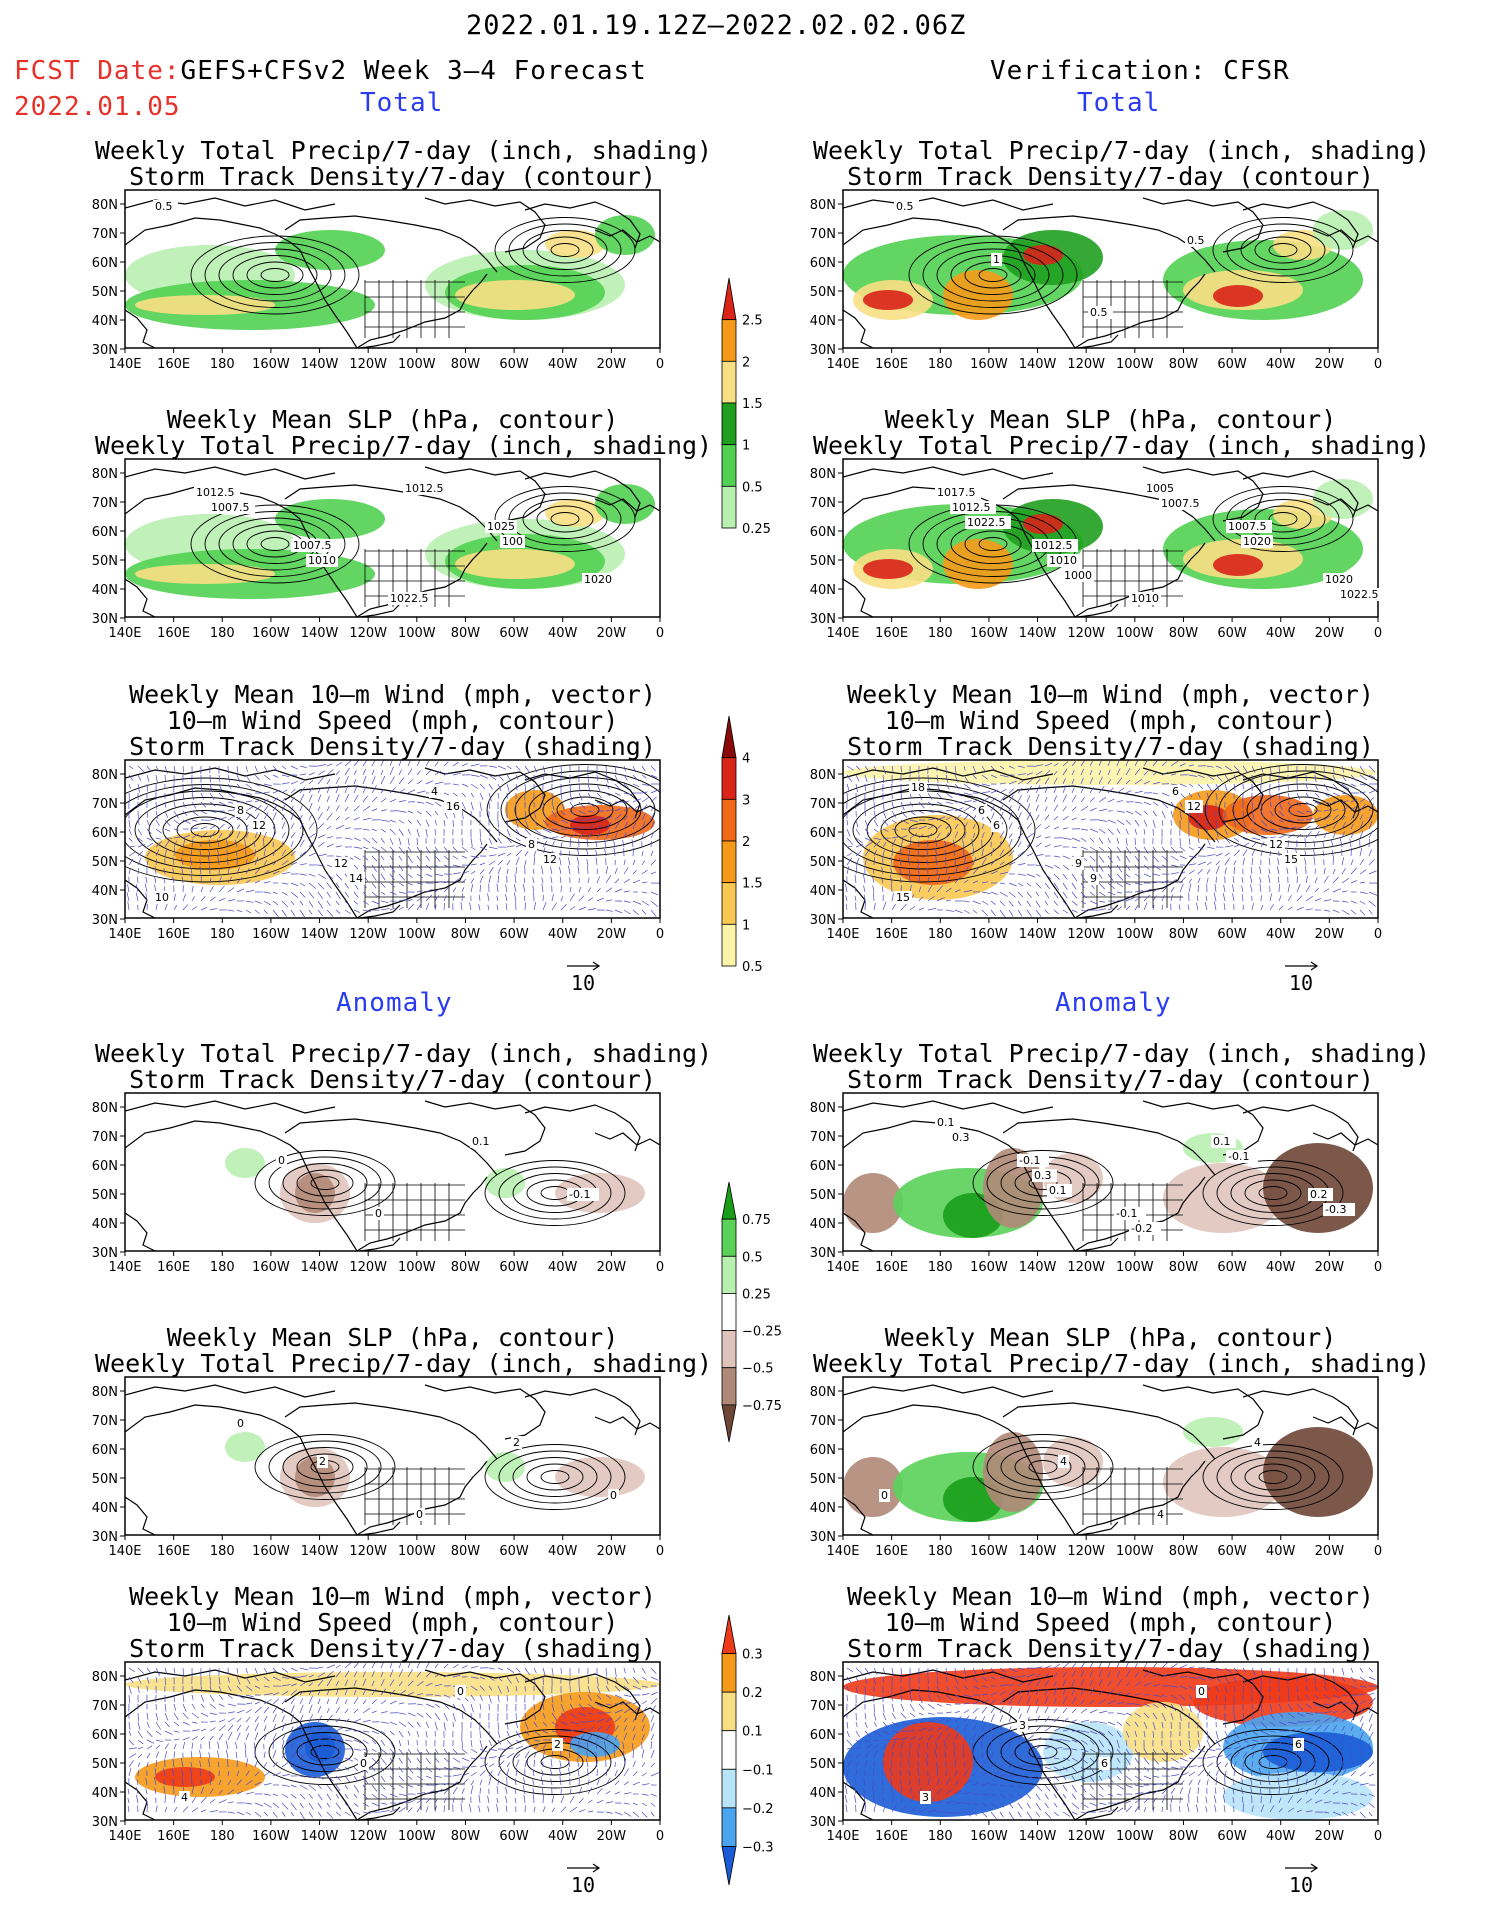 This screenshot has height=1925, width=1487. I want to click on lon-tick-label: 160E, so click(891, 934).